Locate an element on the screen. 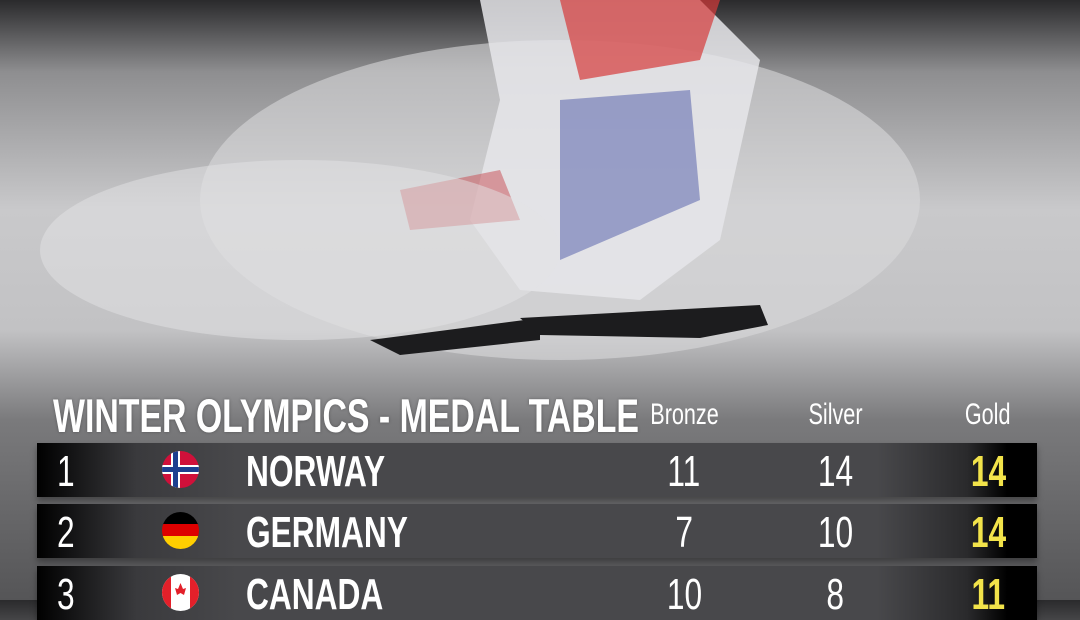  table-row: 2 GERMANY 7 10 14 is located at coordinates (537, 531).